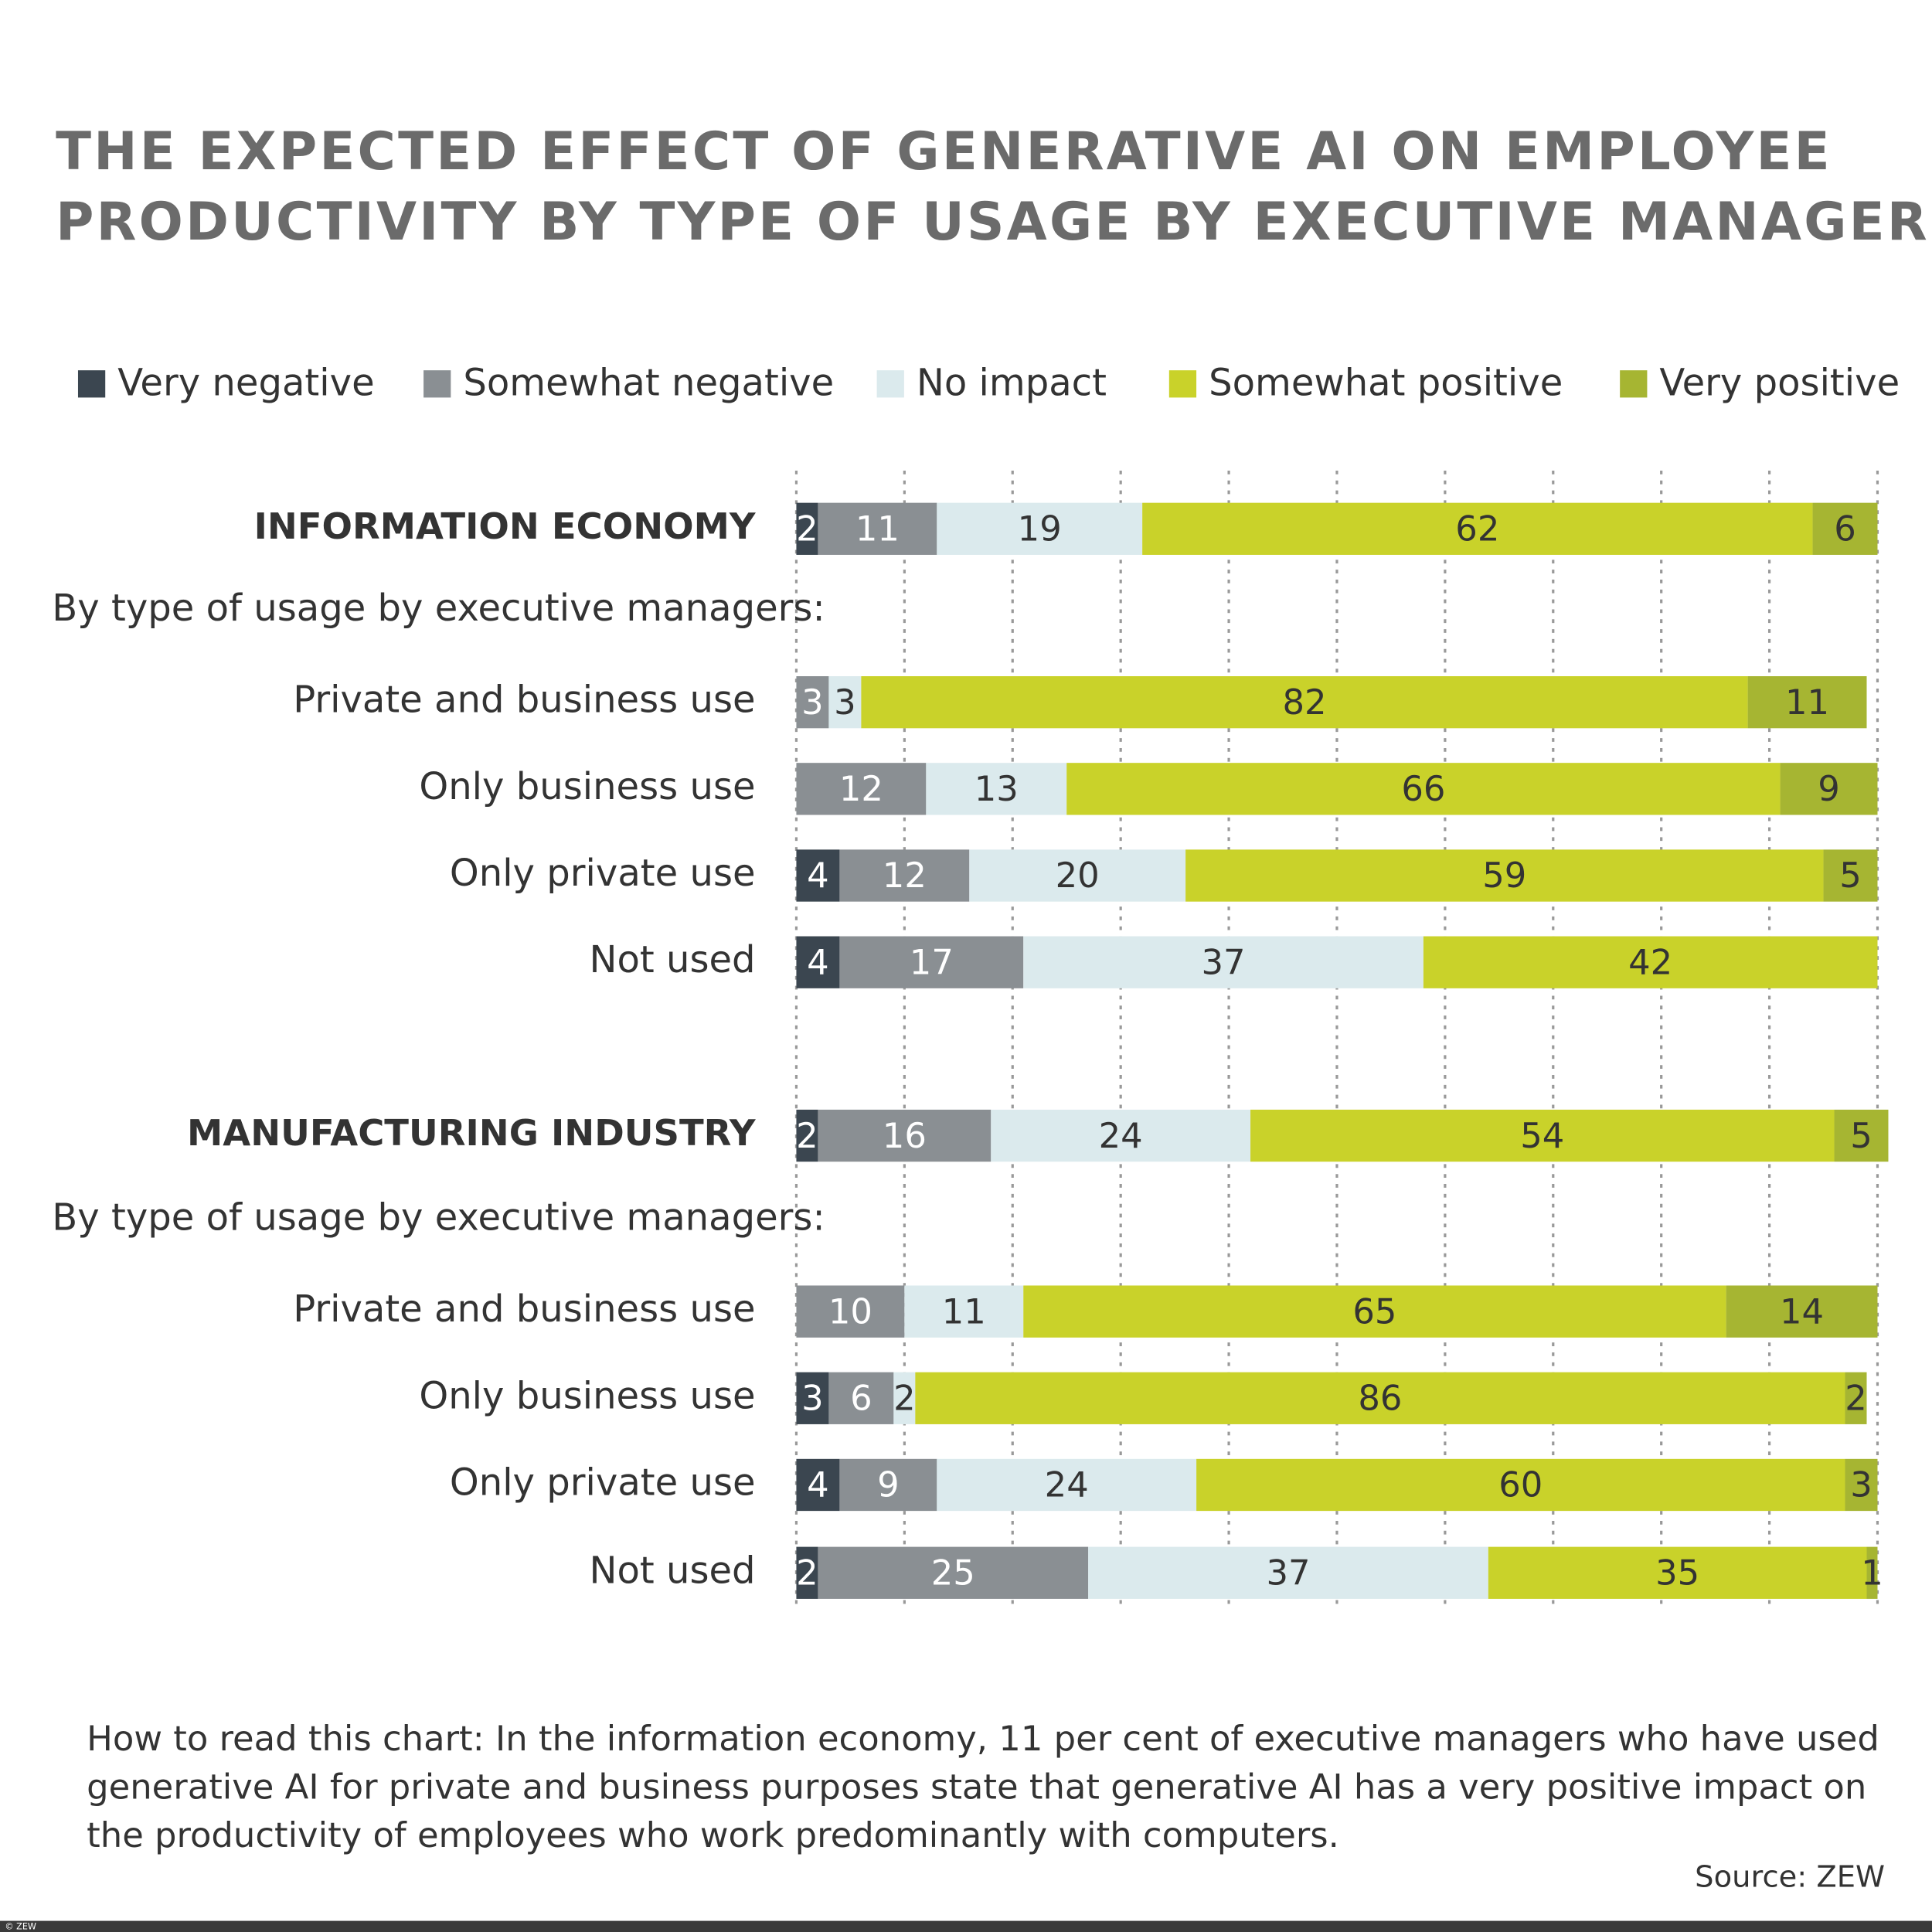 The width and height of the screenshot is (1932, 1932). What do you see at coordinates (1677, 1573) in the screenshot?
I see `value-label: 35` at bounding box center [1677, 1573].